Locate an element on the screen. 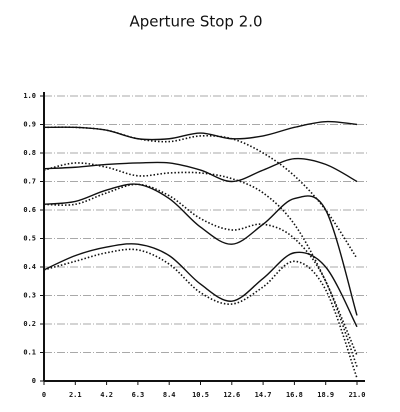  x-tick-label: 14.7 is located at coordinates (263, 395).